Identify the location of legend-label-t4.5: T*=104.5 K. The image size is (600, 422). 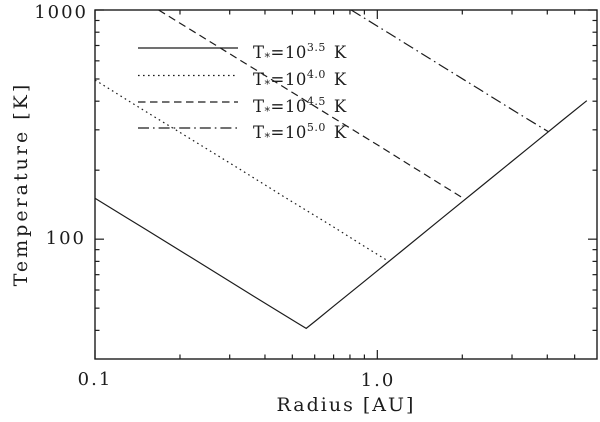
(300, 103).